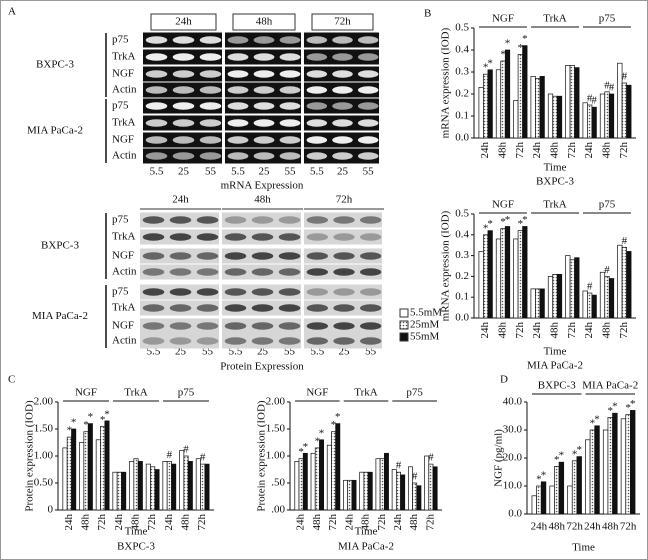  I want to click on y-tick-label: 0.3, so click(462, 255).